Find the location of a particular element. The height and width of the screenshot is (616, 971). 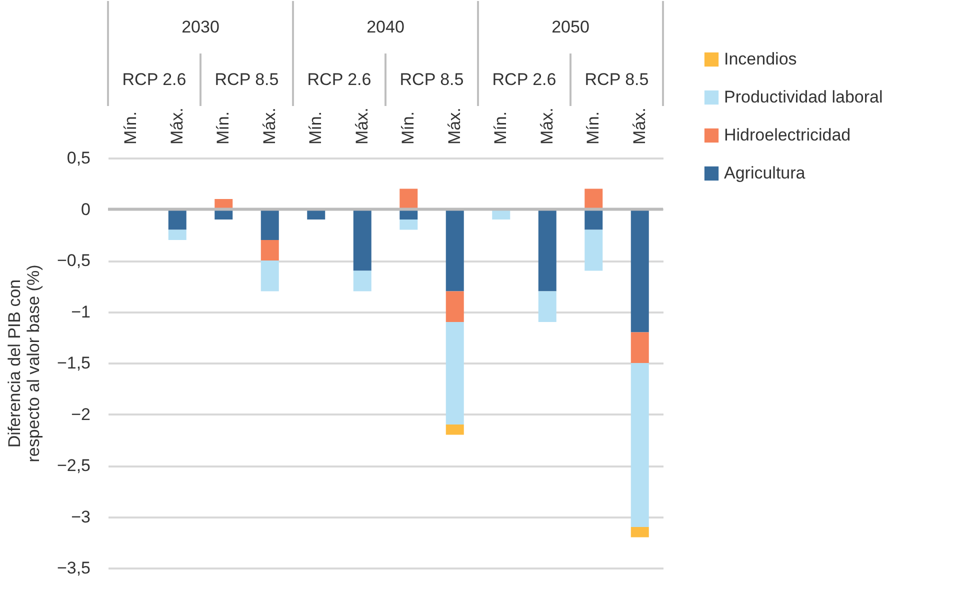

legend-label: Hidroelectricidad is located at coordinates (787, 135).